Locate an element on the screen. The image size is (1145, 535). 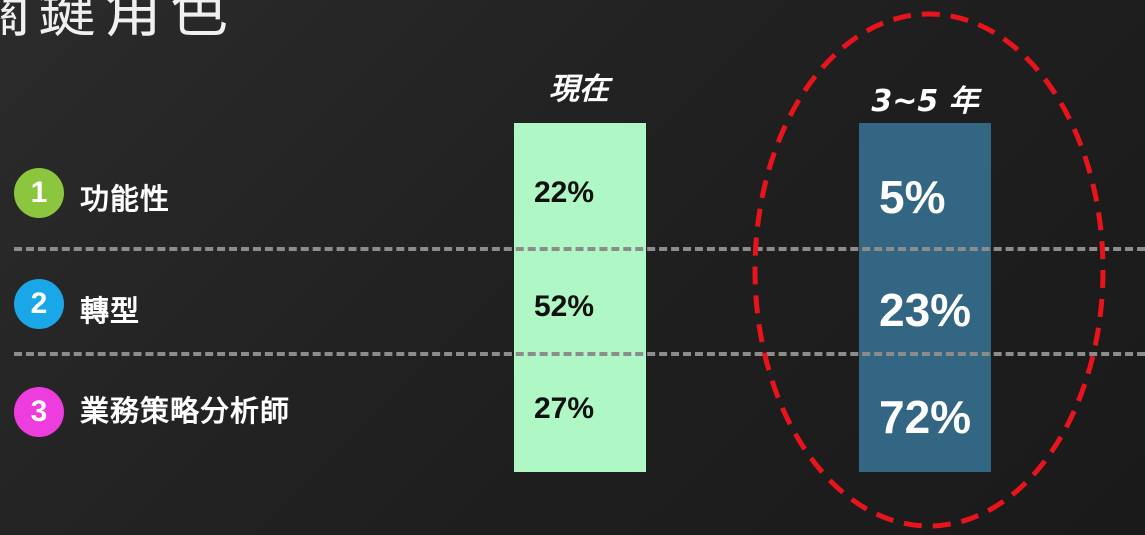
column-header-now: 現在 is located at coordinates (579, 89).